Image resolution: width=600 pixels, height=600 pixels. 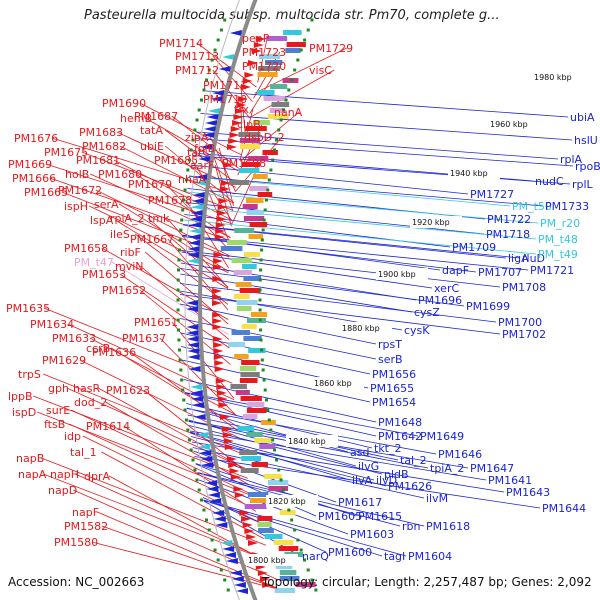 What do you see at coordinates (30, 458) in the screenshot?
I see `gene-label-napb: napB` at bounding box center [30, 458].